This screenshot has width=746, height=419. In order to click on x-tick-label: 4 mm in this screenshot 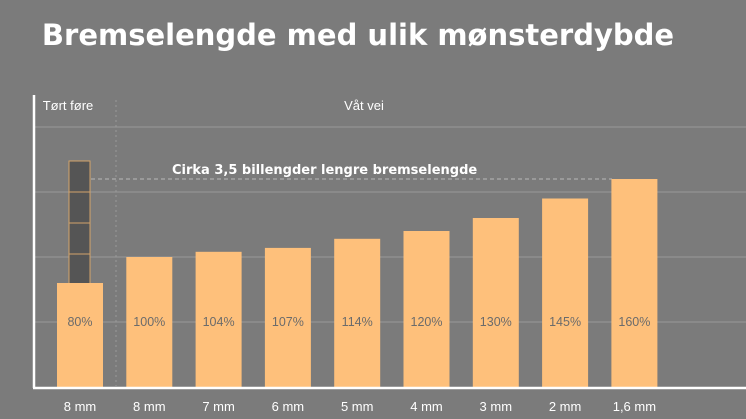, I will do `click(426, 406)`.